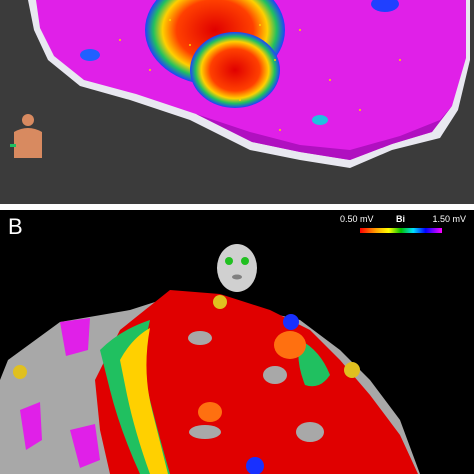  Describe the element at coordinates (400, 219) in the screenshot. I see `colorbar-mode-label: Bi` at that location.